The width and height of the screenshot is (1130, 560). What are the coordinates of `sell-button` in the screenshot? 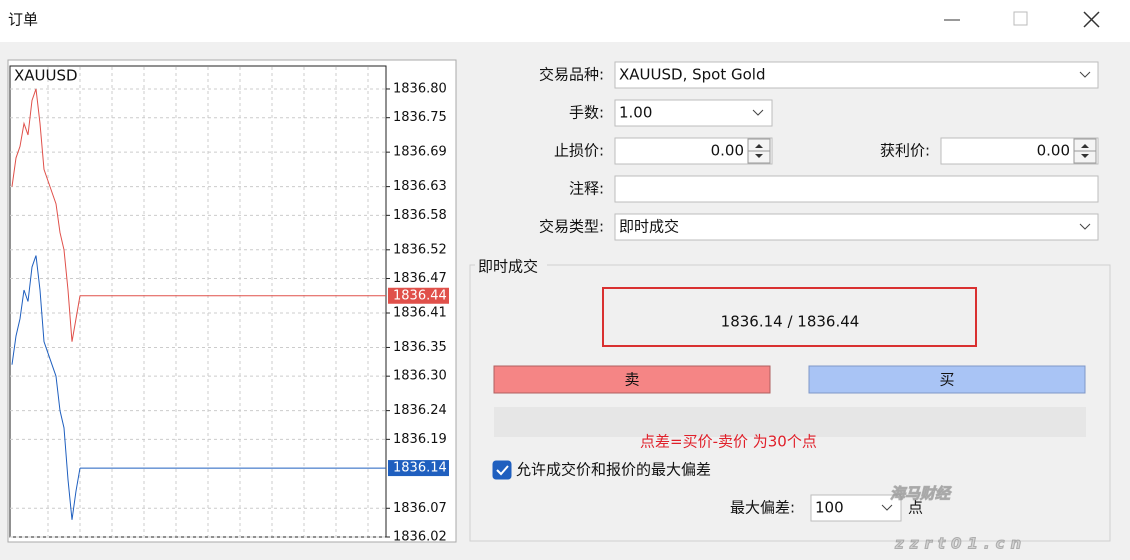 It's located at (632, 379).